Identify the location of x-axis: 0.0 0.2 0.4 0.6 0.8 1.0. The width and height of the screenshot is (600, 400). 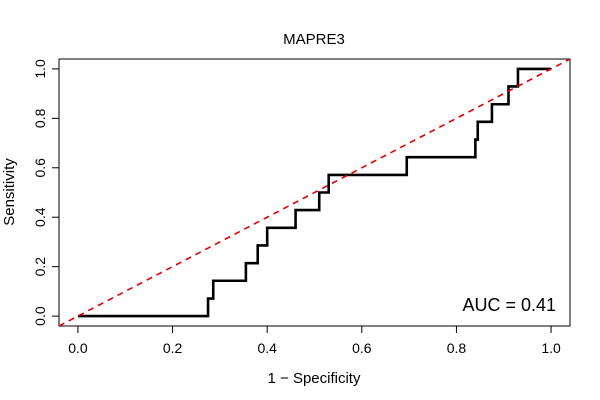
(314, 341).